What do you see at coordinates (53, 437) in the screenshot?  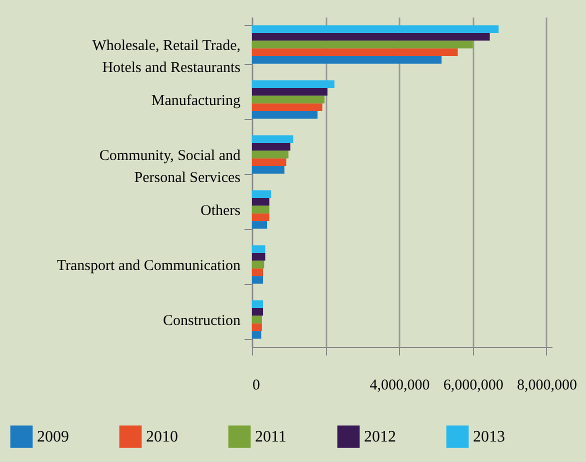 I see `legend-label: 2009` at bounding box center [53, 437].